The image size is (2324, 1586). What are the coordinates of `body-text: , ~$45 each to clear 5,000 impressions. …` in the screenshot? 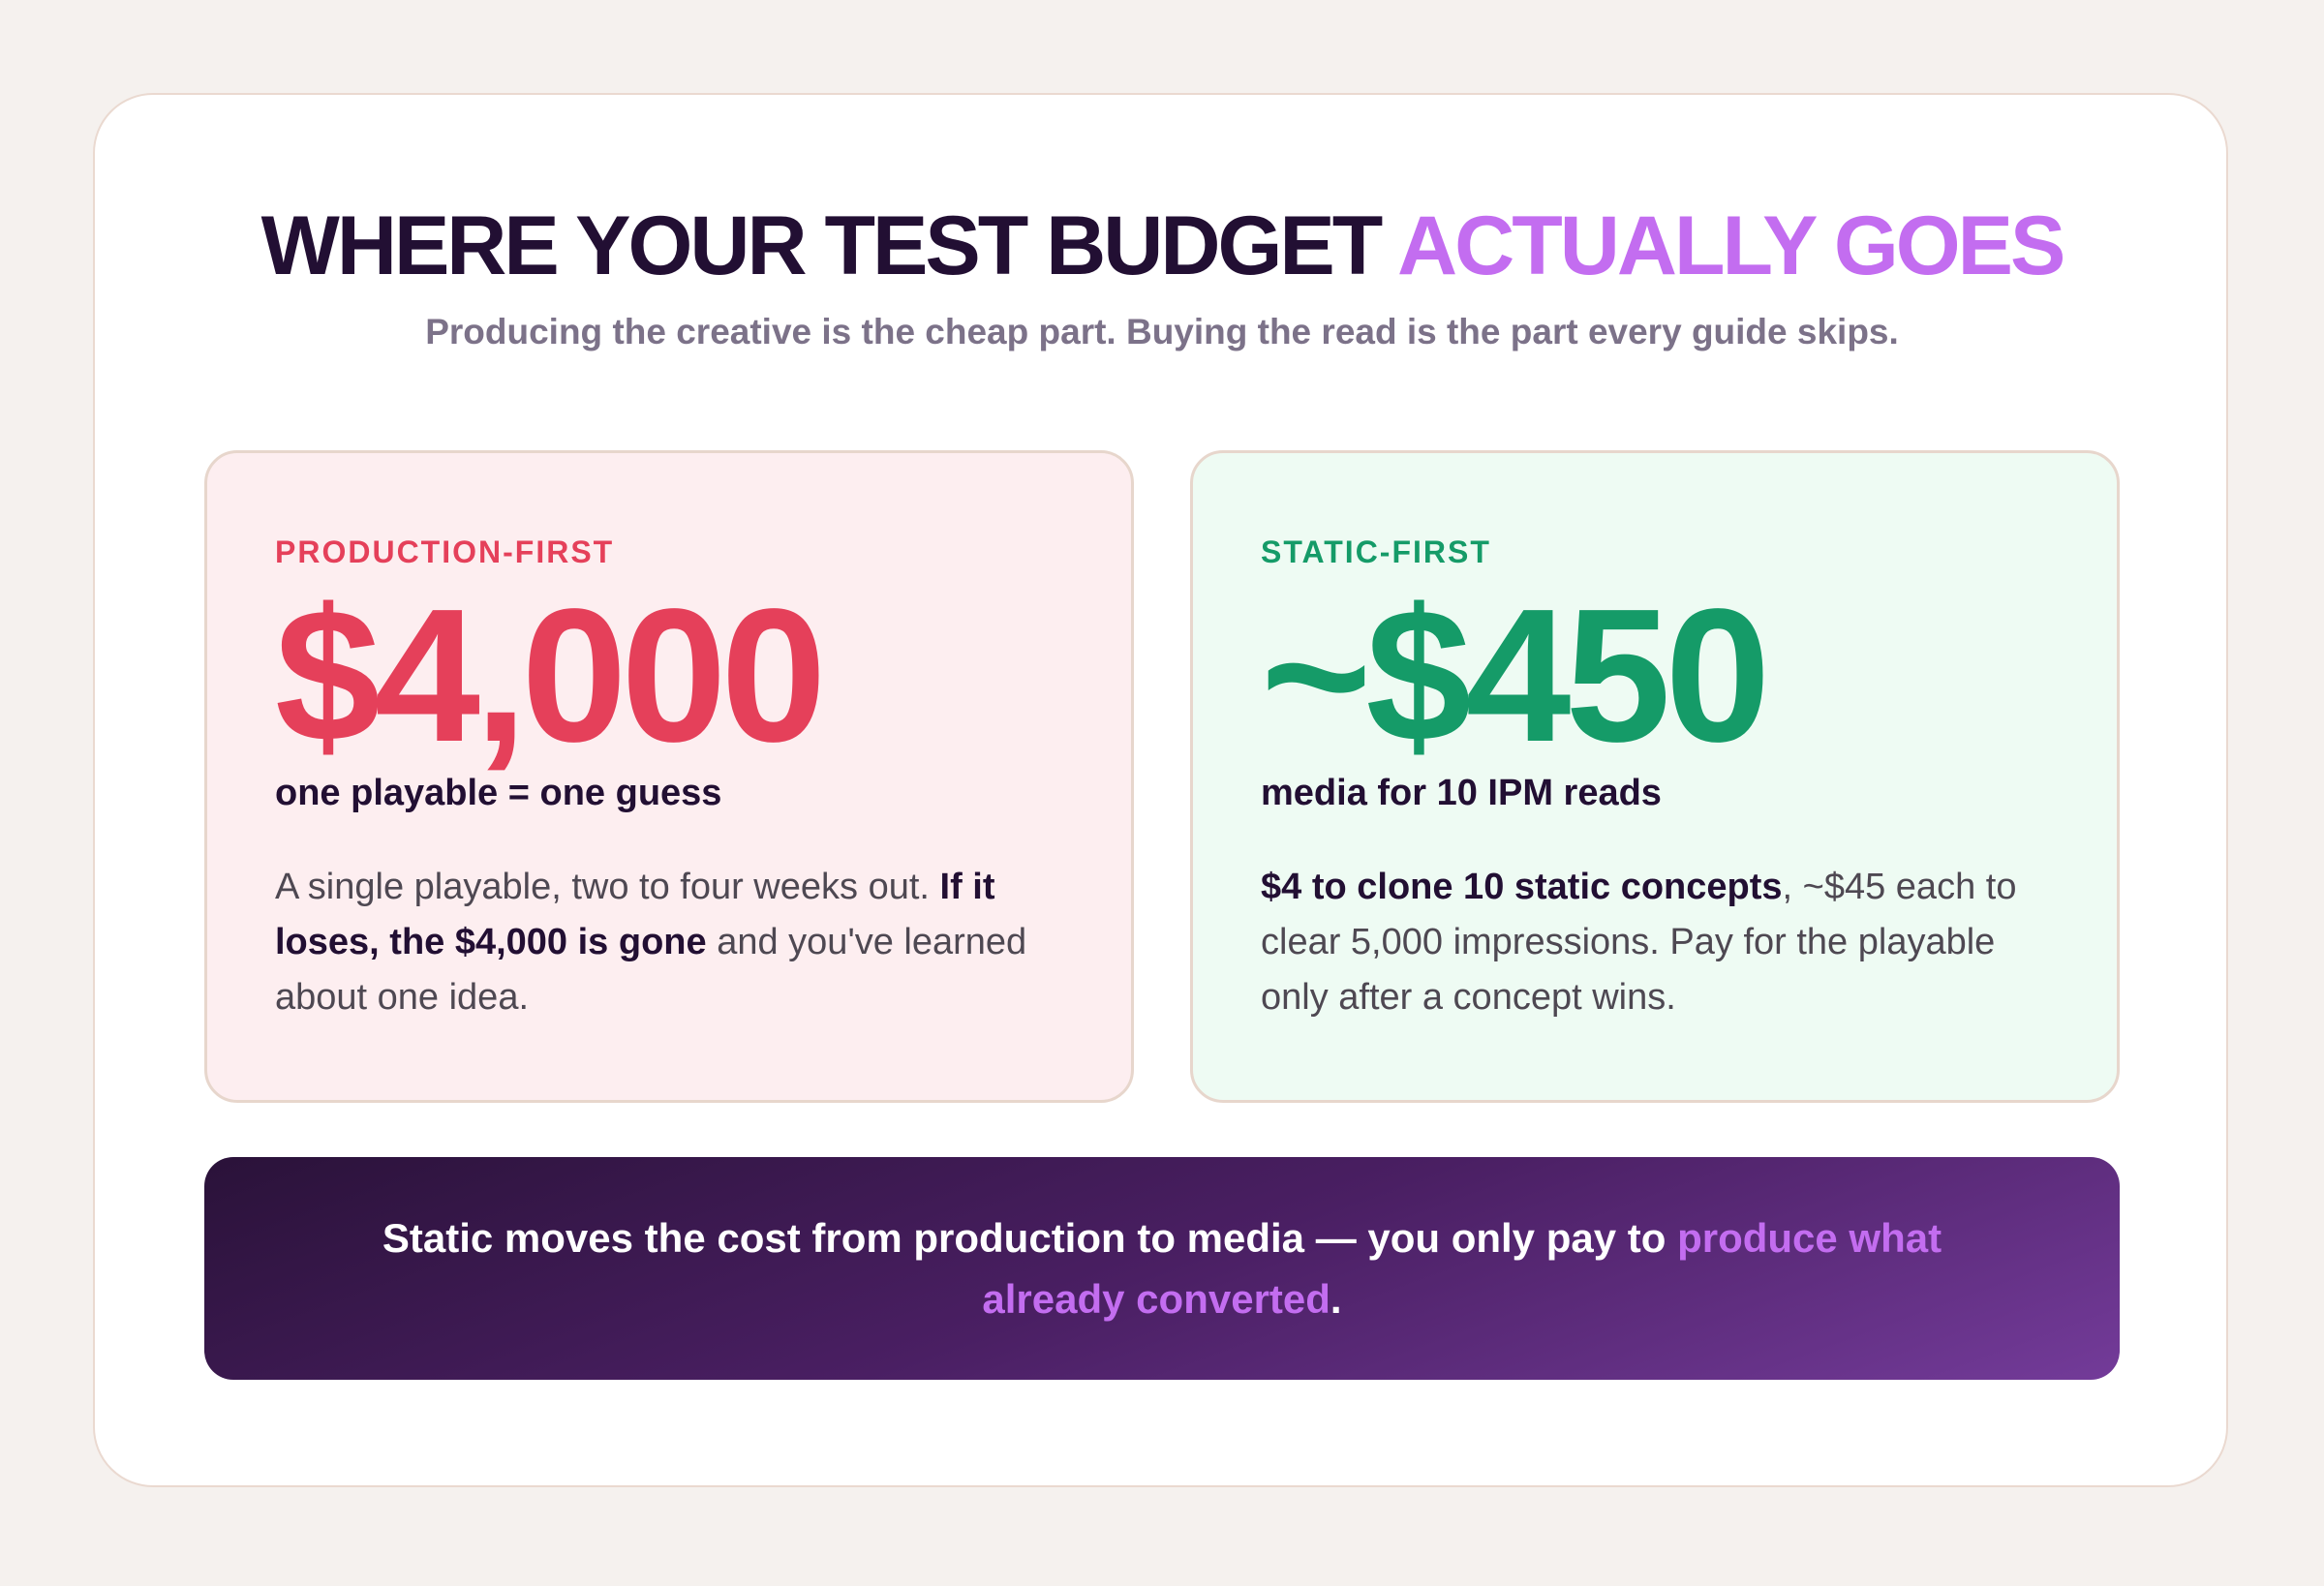 It's located at (1639, 942).